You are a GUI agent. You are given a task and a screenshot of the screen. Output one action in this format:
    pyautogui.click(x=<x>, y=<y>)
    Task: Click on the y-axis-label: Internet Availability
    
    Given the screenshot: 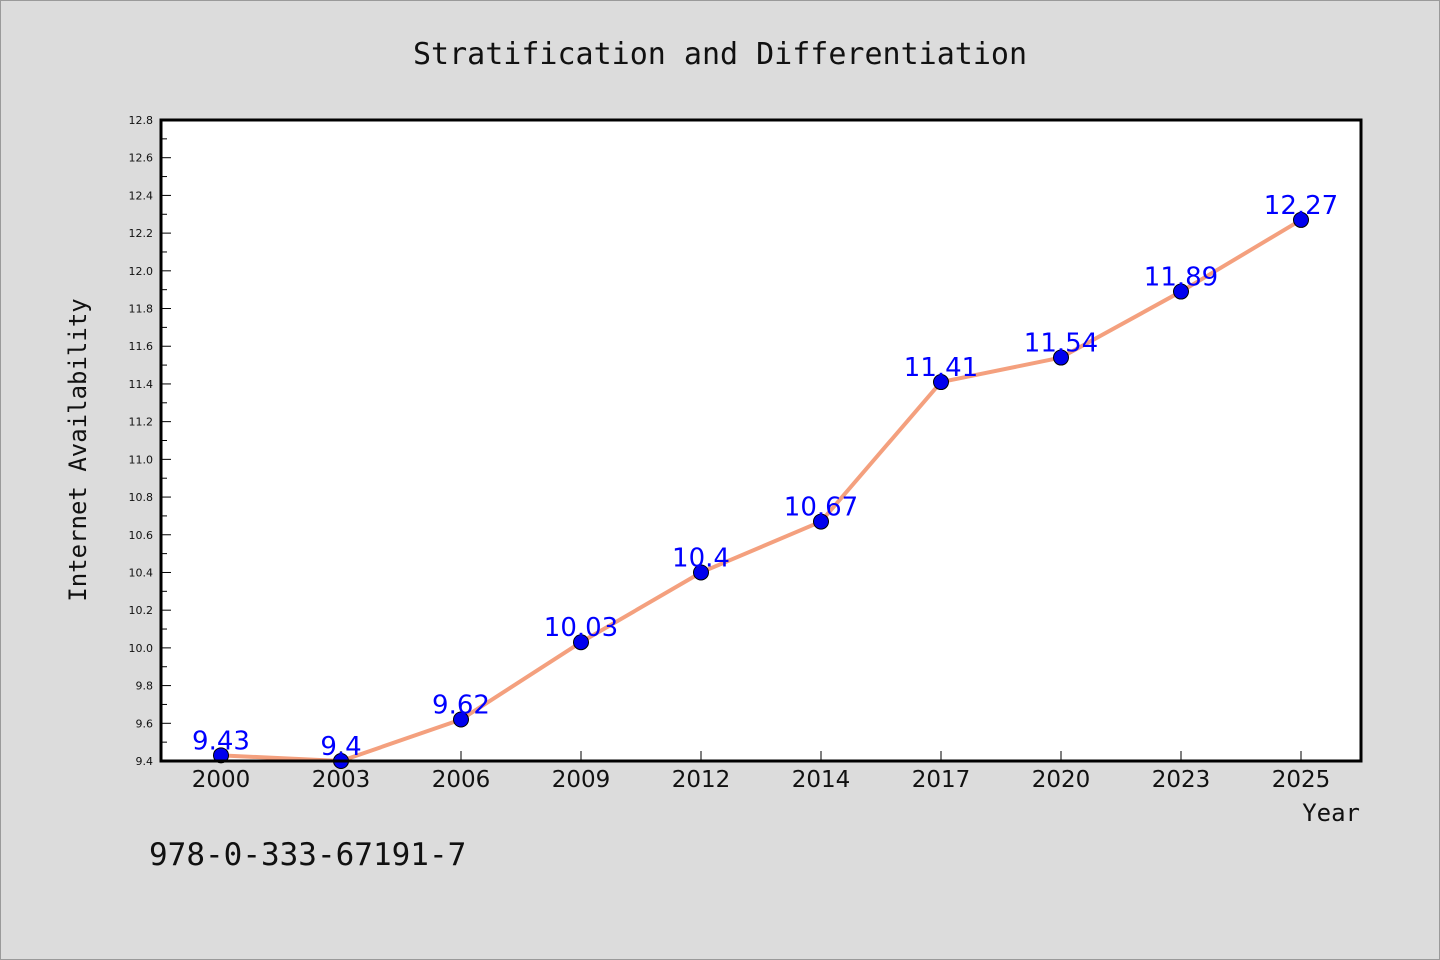 What is the action you would take?
    pyautogui.click(x=78, y=449)
    